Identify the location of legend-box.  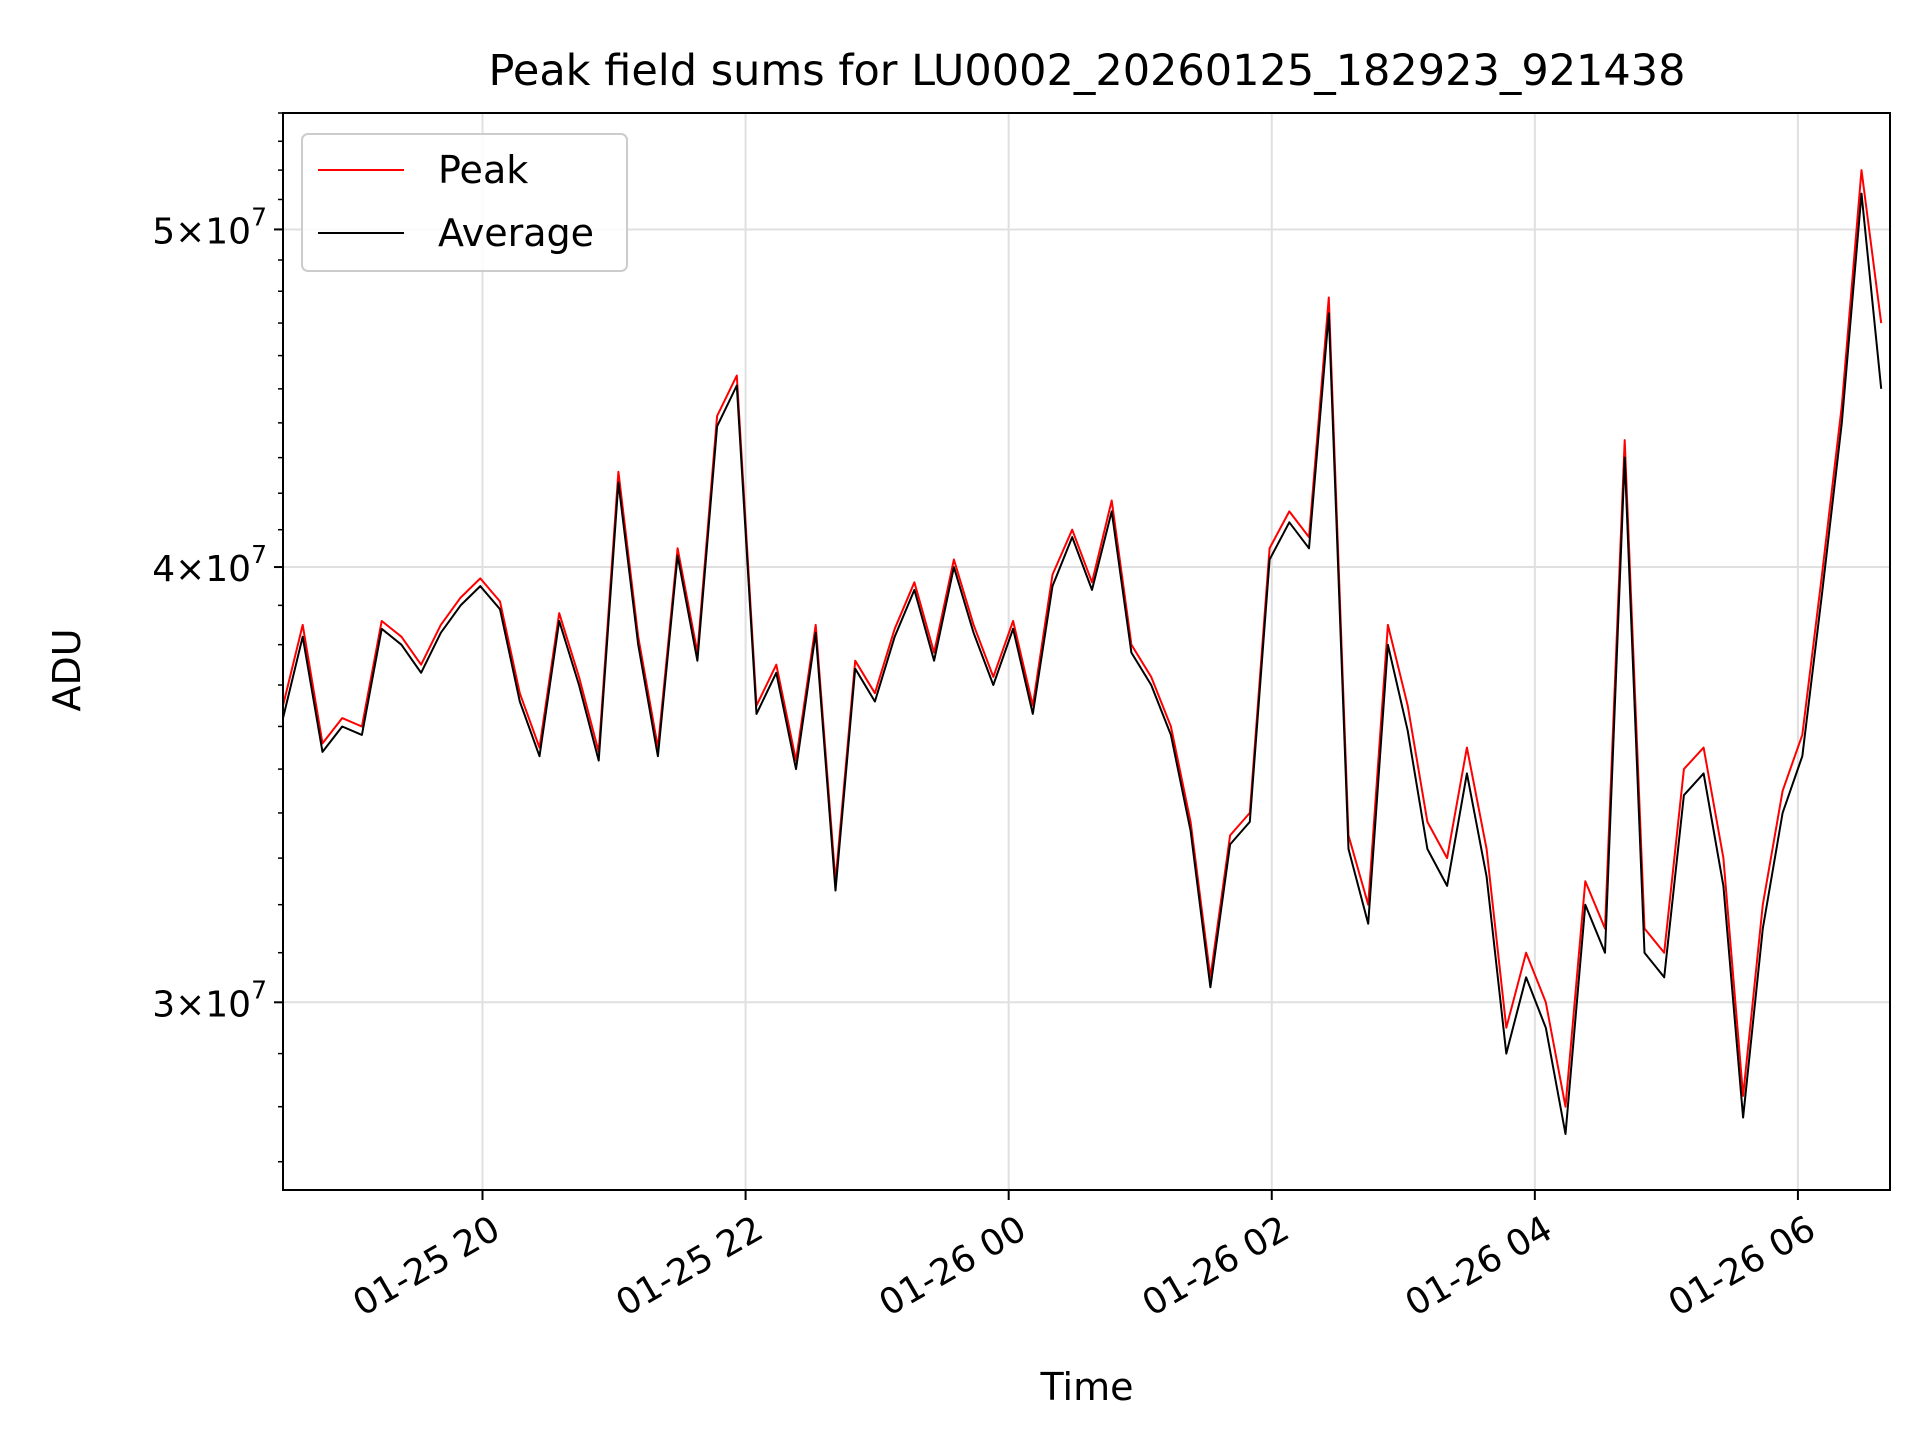
(464, 202).